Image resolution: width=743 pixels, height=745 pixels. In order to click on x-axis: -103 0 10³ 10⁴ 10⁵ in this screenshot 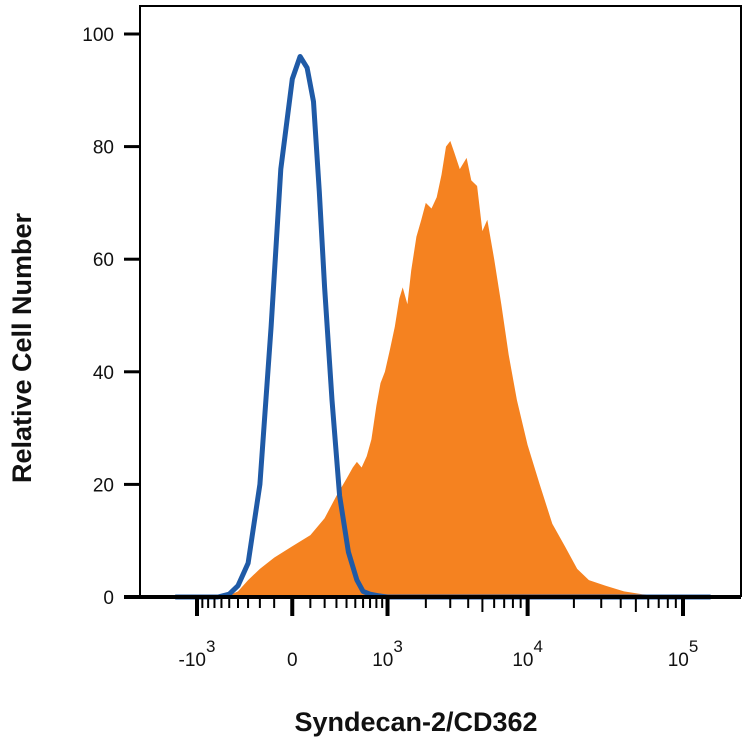, I will do `click(439, 634)`.